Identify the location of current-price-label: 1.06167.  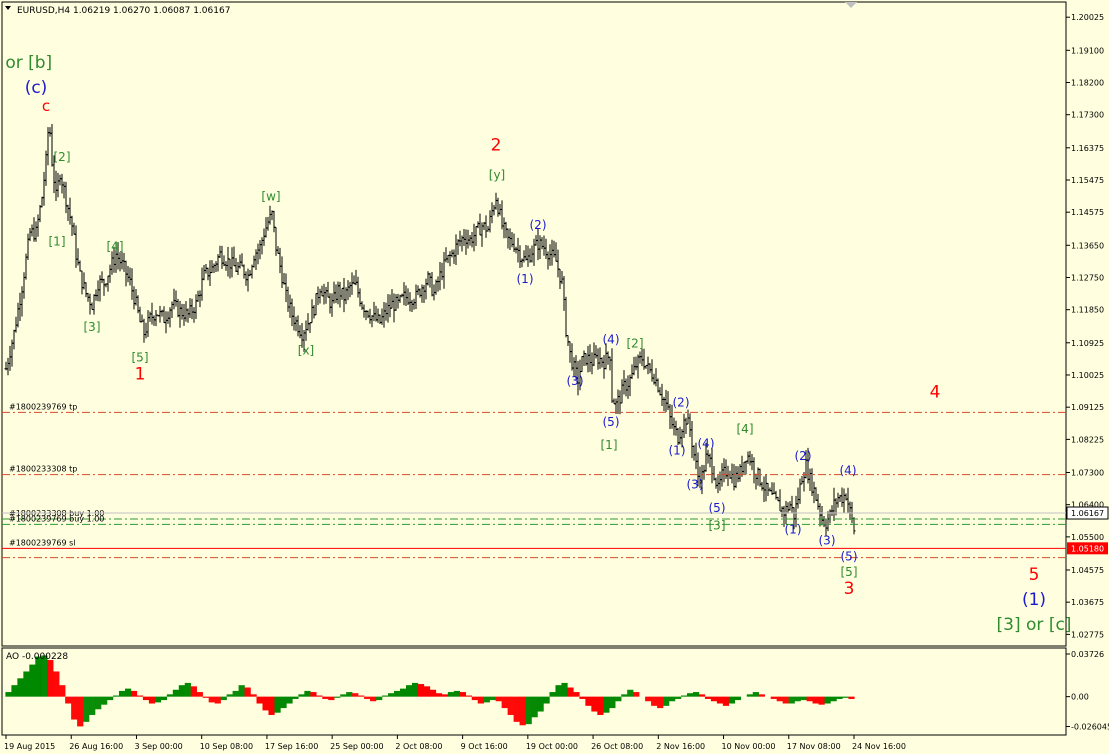
(1087, 513).